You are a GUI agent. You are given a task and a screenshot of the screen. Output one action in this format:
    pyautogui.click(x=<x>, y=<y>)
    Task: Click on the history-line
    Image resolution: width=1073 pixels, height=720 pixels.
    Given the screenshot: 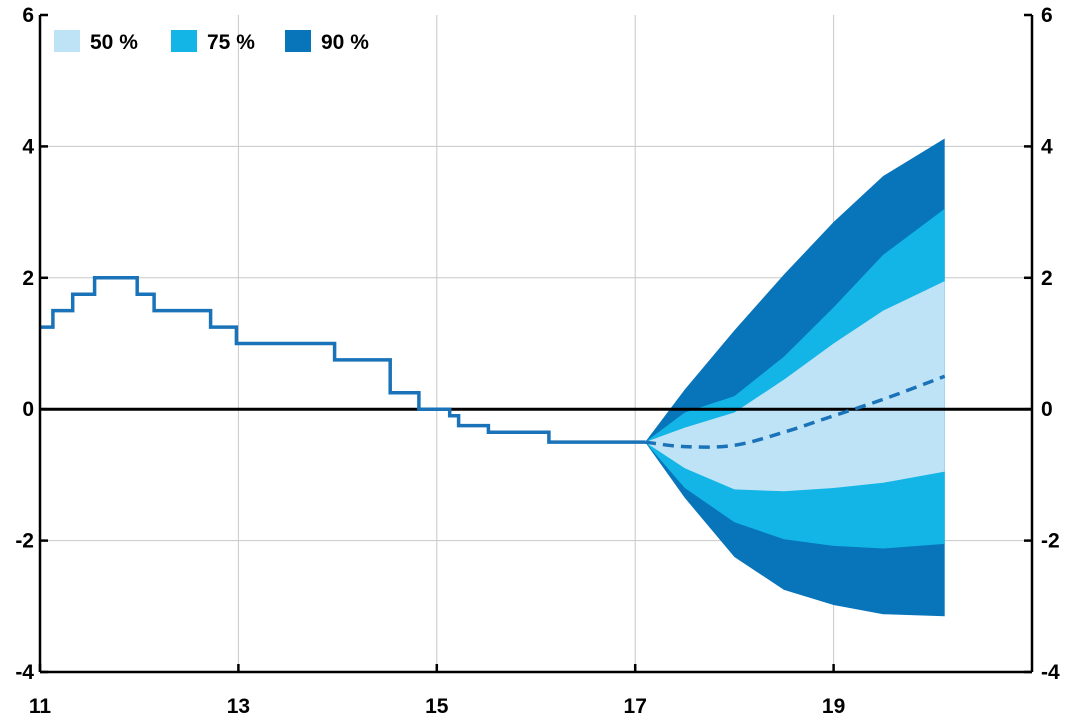 What is the action you would take?
    pyautogui.click(x=343, y=360)
    